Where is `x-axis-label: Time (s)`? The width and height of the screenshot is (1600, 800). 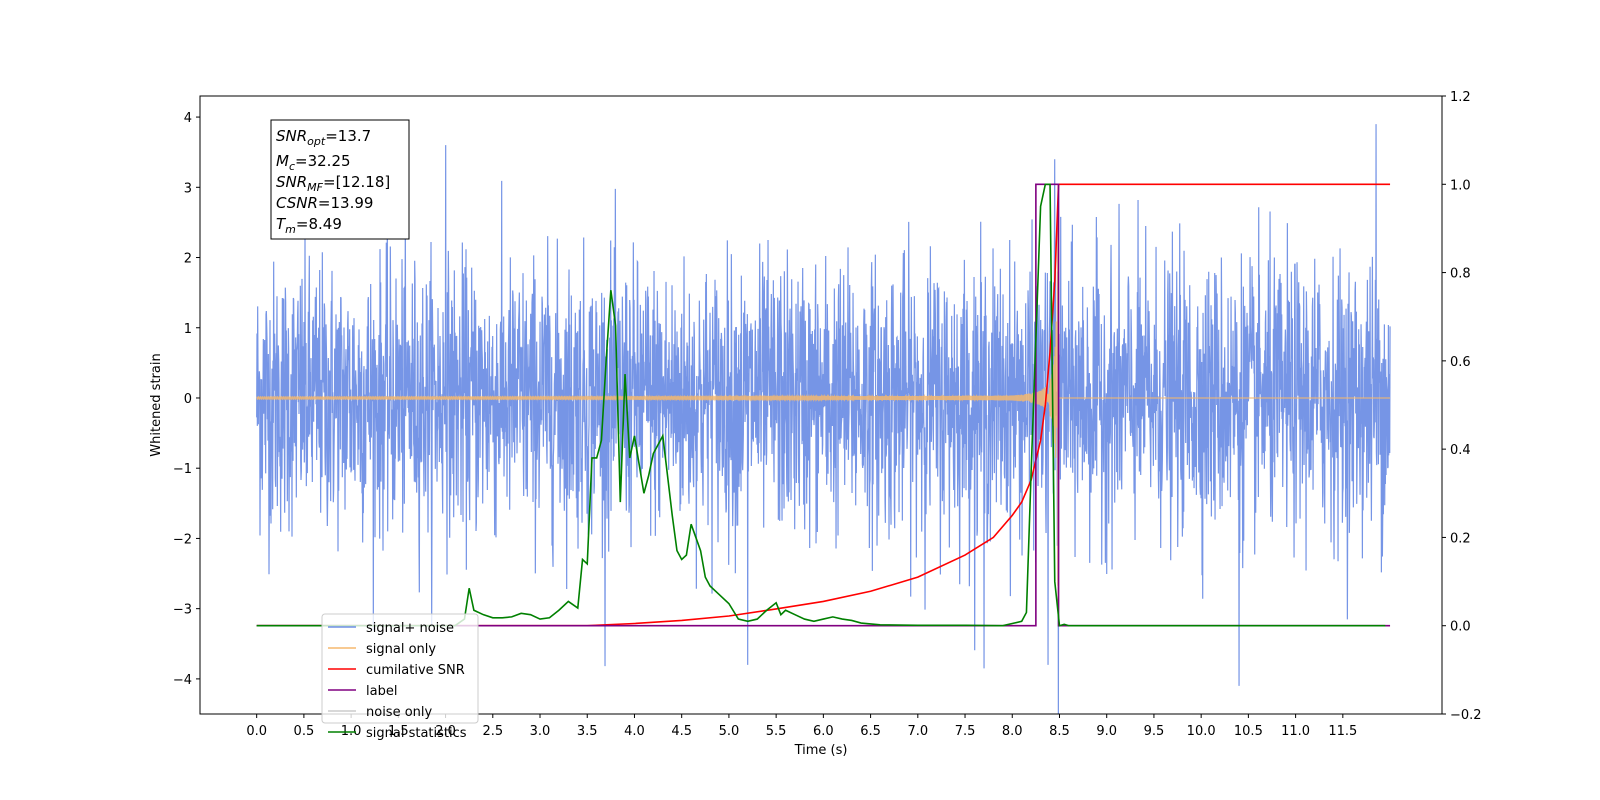 x-axis-label: Time (s) is located at coordinates (821, 750).